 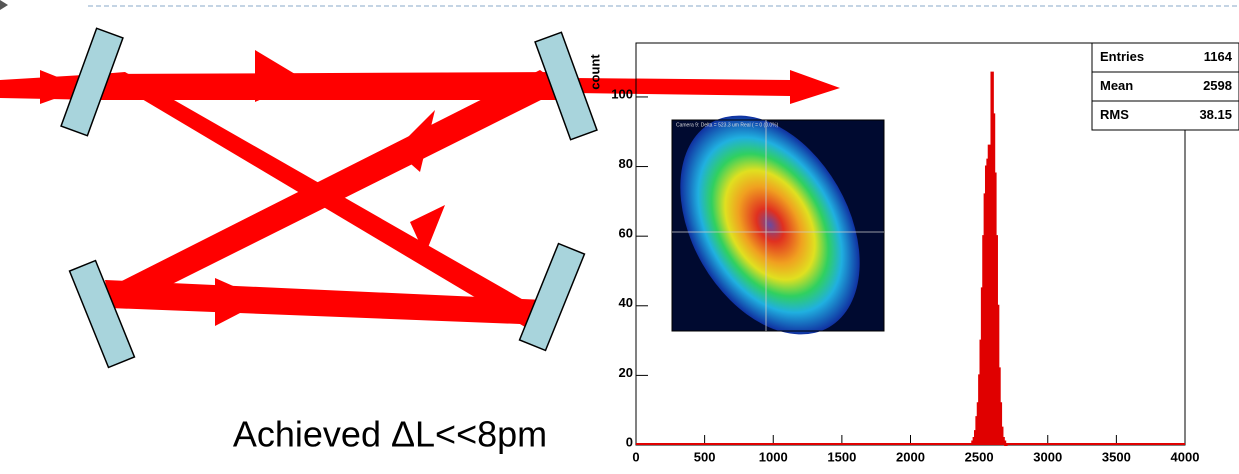 I want to click on x-tick-label: 2500, so click(x=979, y=456).